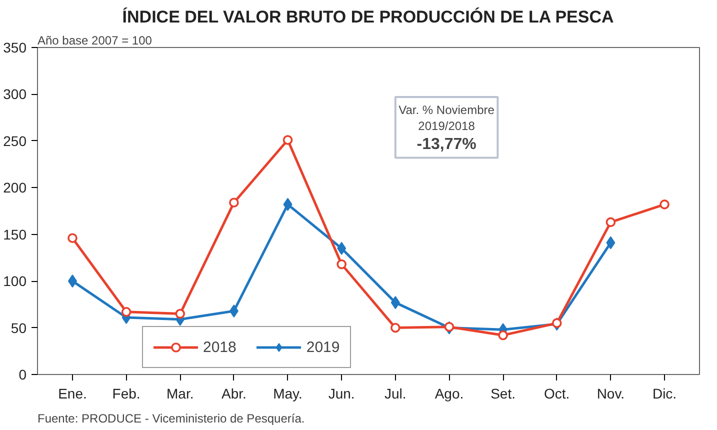 The width and height of the screenshot is (717, 430). What do you see at coordinates (126, 394) in the screenshot?
I see `x-tick-label: Feb.` at bounding box center [126, 394].